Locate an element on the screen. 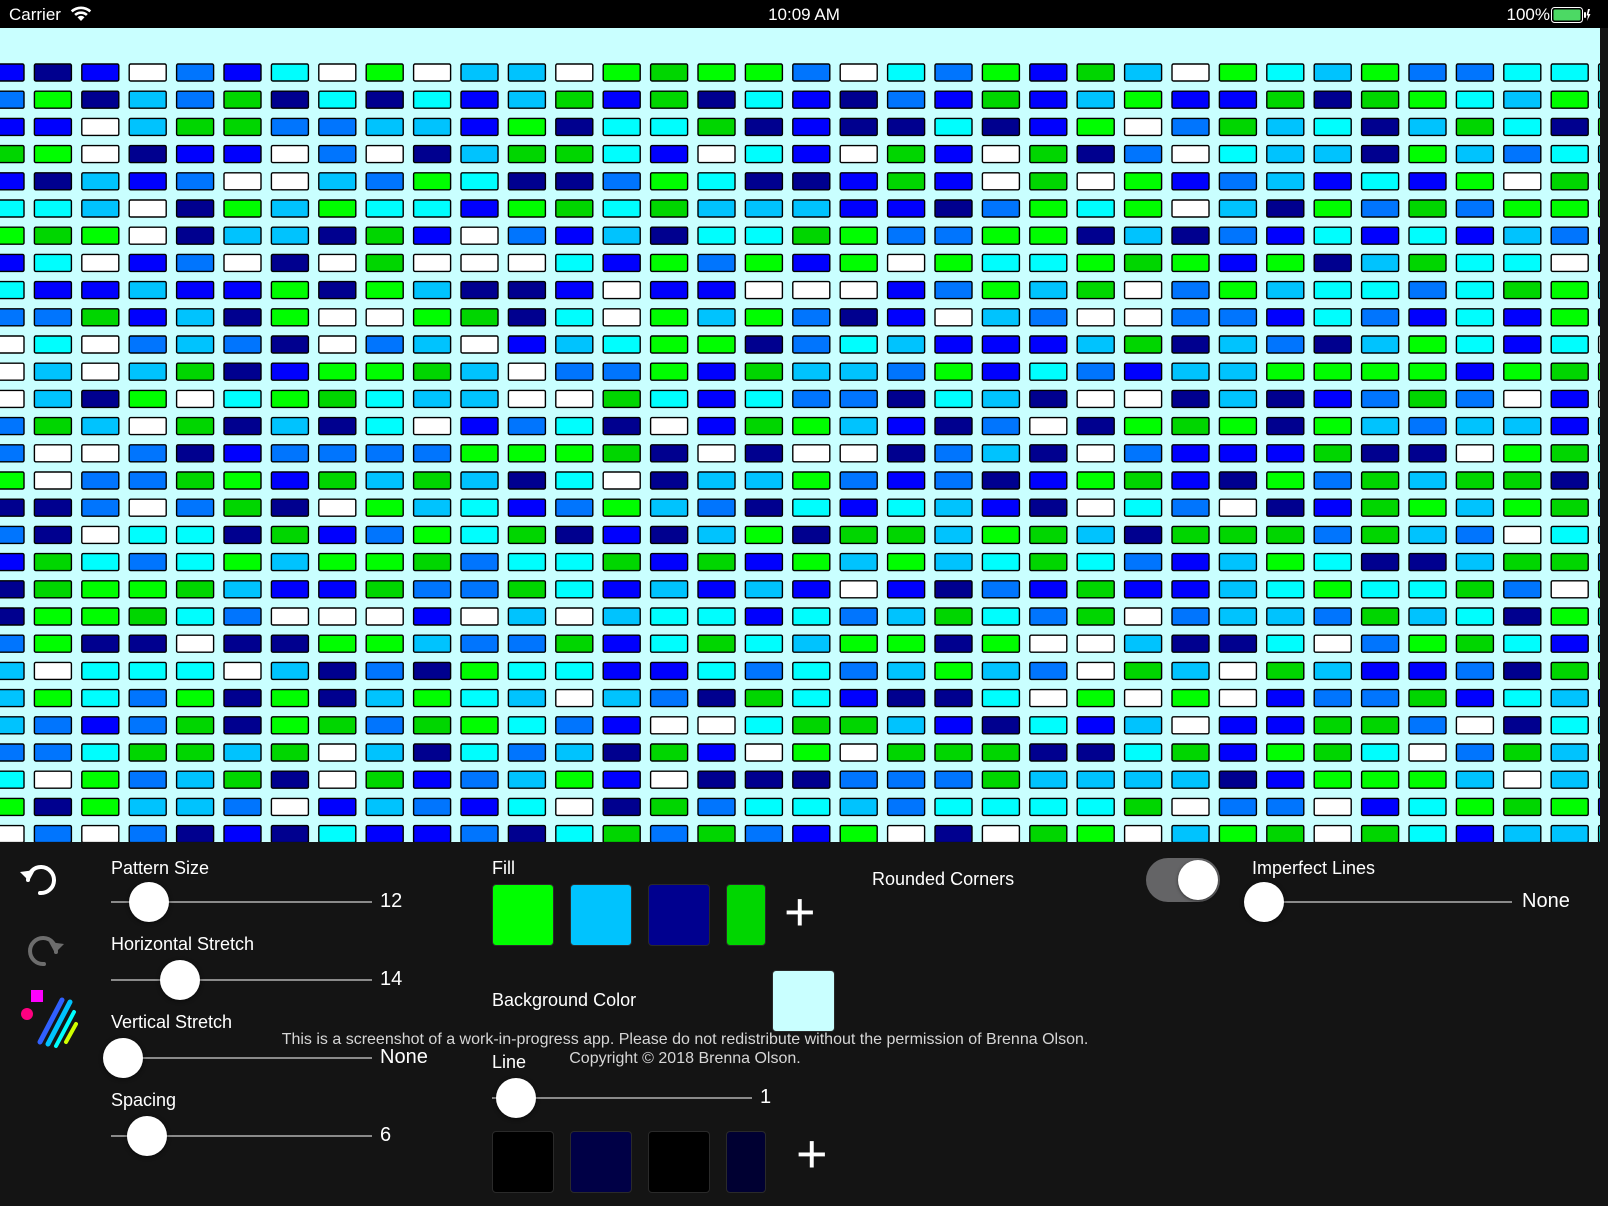 The height and width of the screenshot is (1206, 1608). imperfect-lines-slider-thumb is located at coordinates (1264, 902).